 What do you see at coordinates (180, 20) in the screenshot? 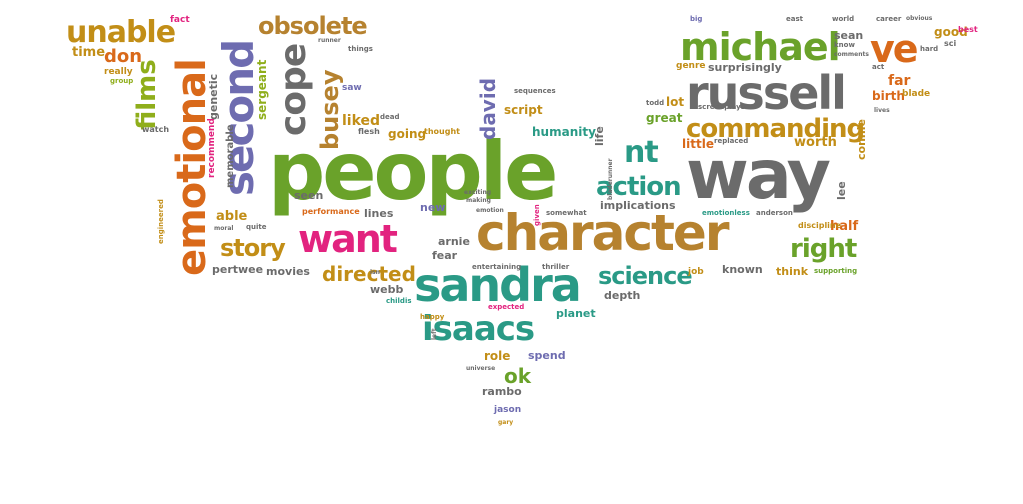
I see `word-fact: fact` at bounding box center [180, 20].